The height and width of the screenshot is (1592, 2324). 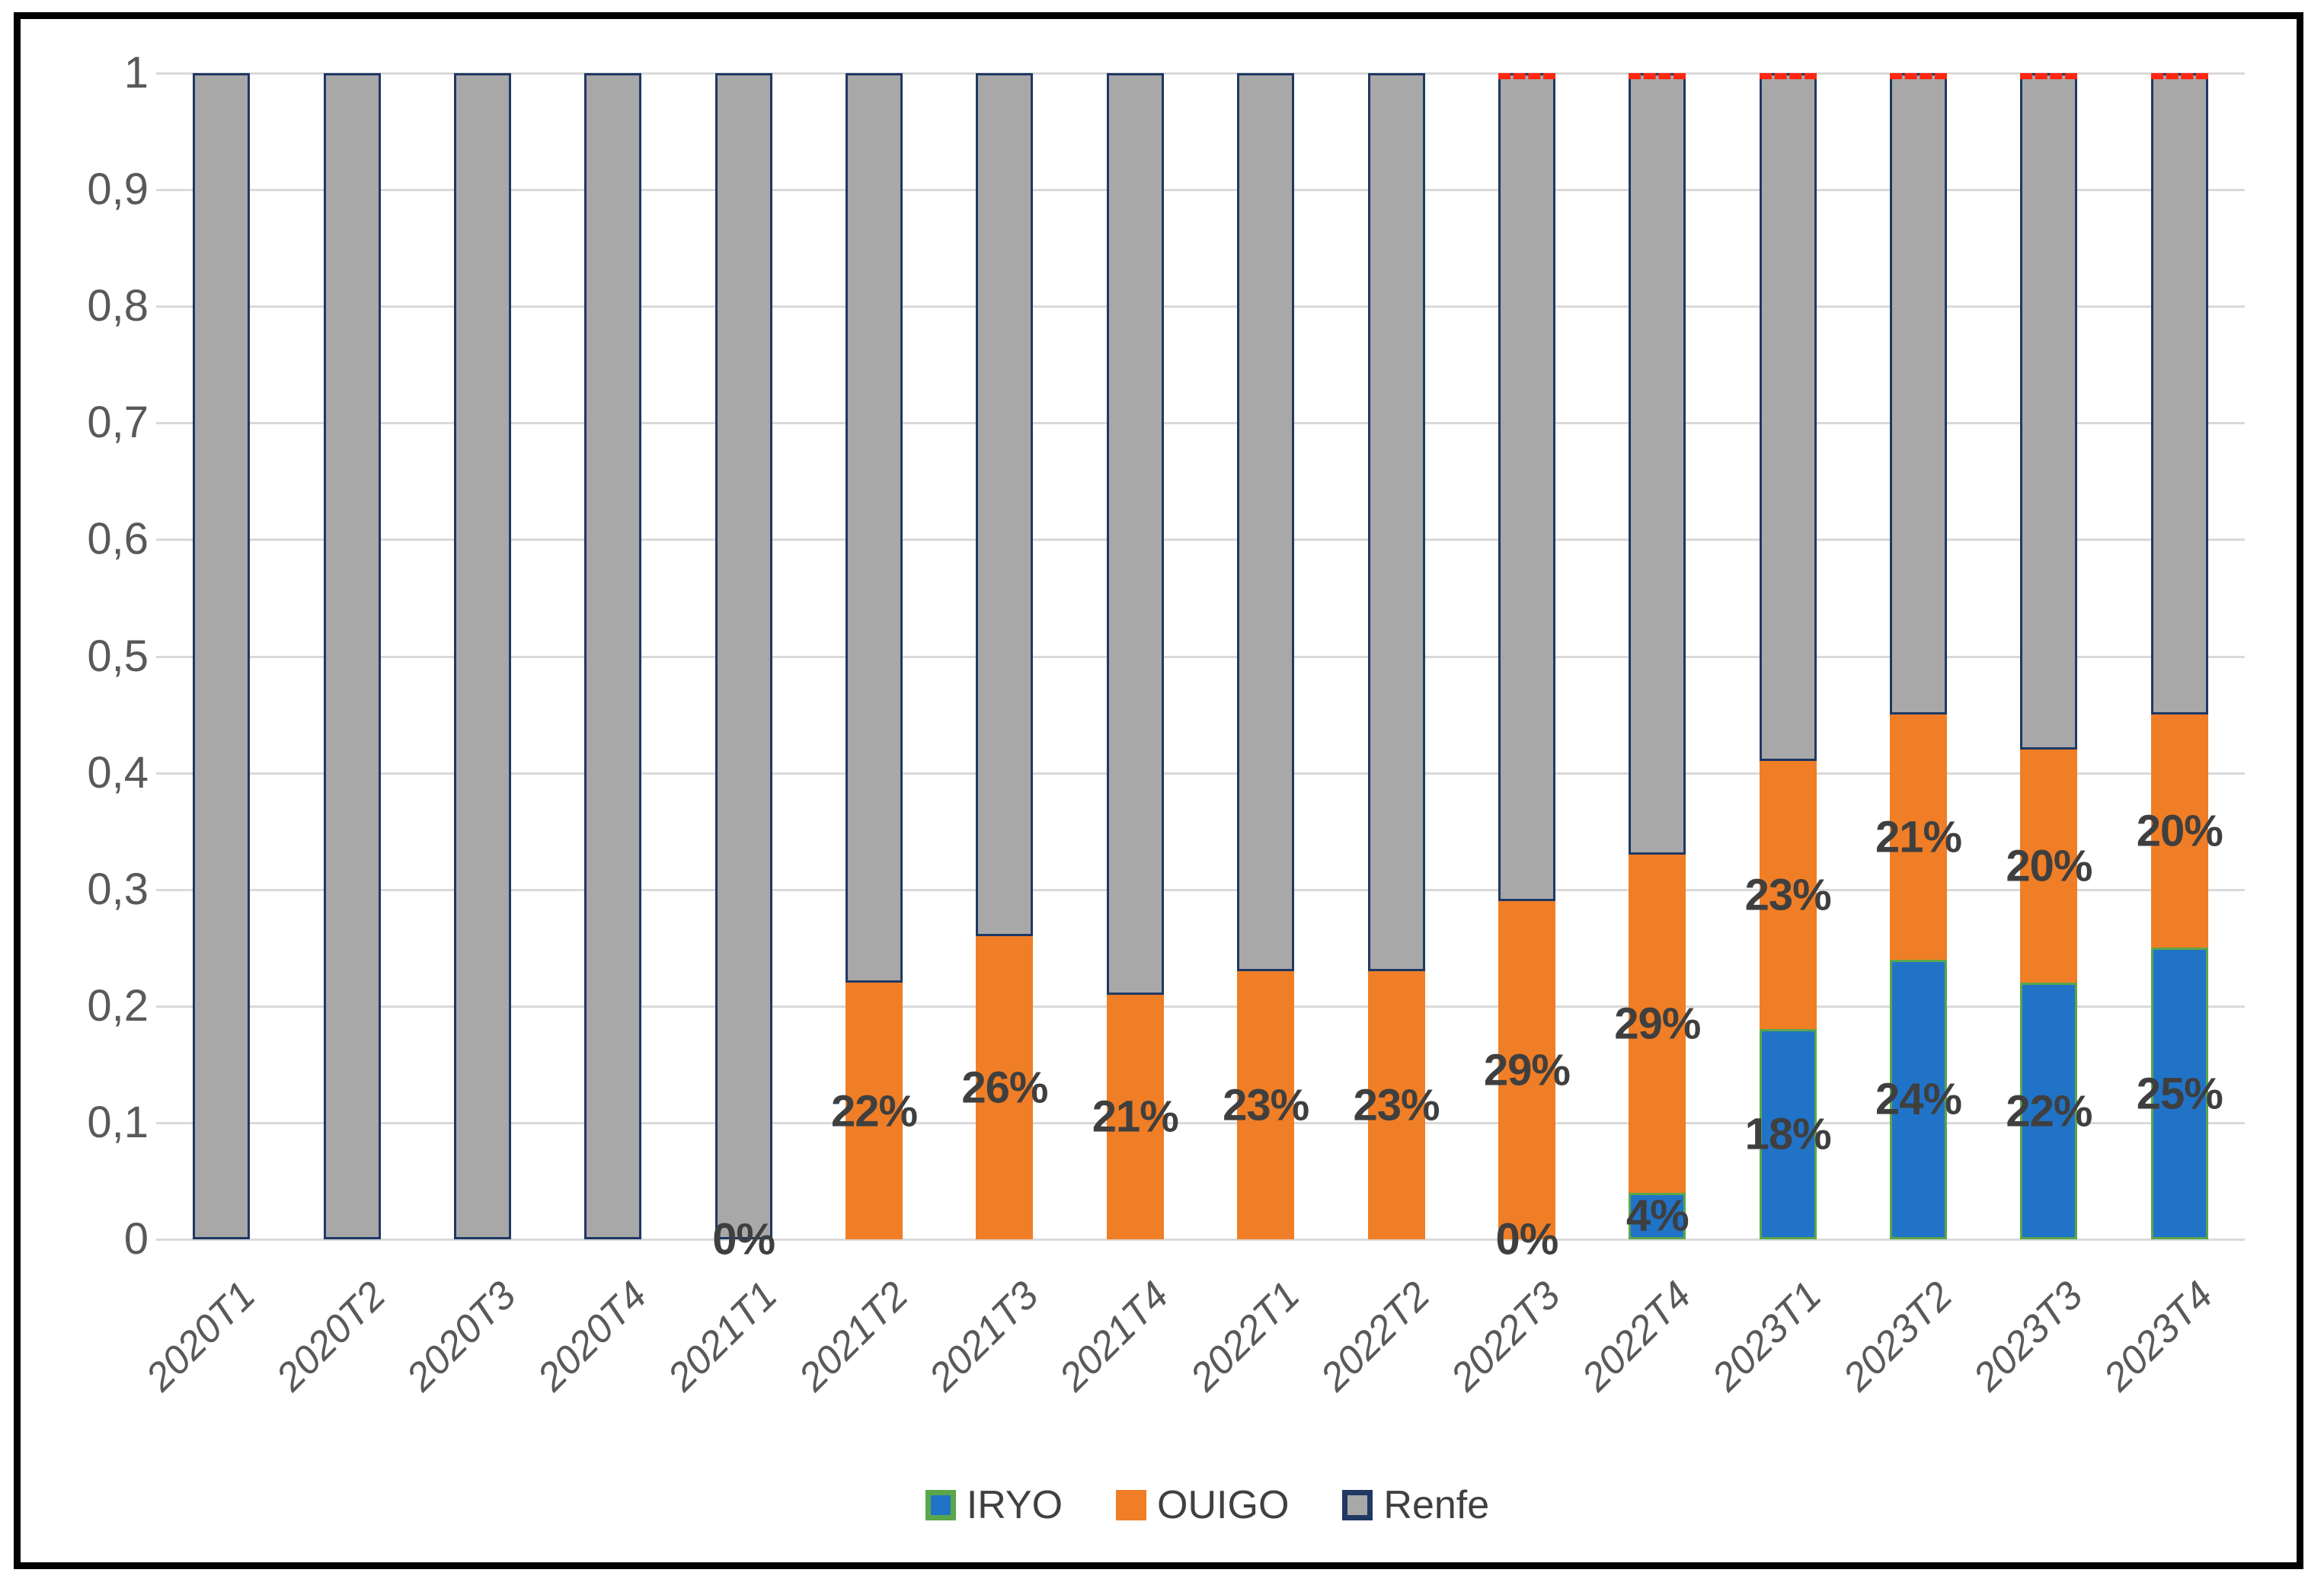 I want to click on legend-label-ouigo: OUIGO, so click(x=1223, y=1505).